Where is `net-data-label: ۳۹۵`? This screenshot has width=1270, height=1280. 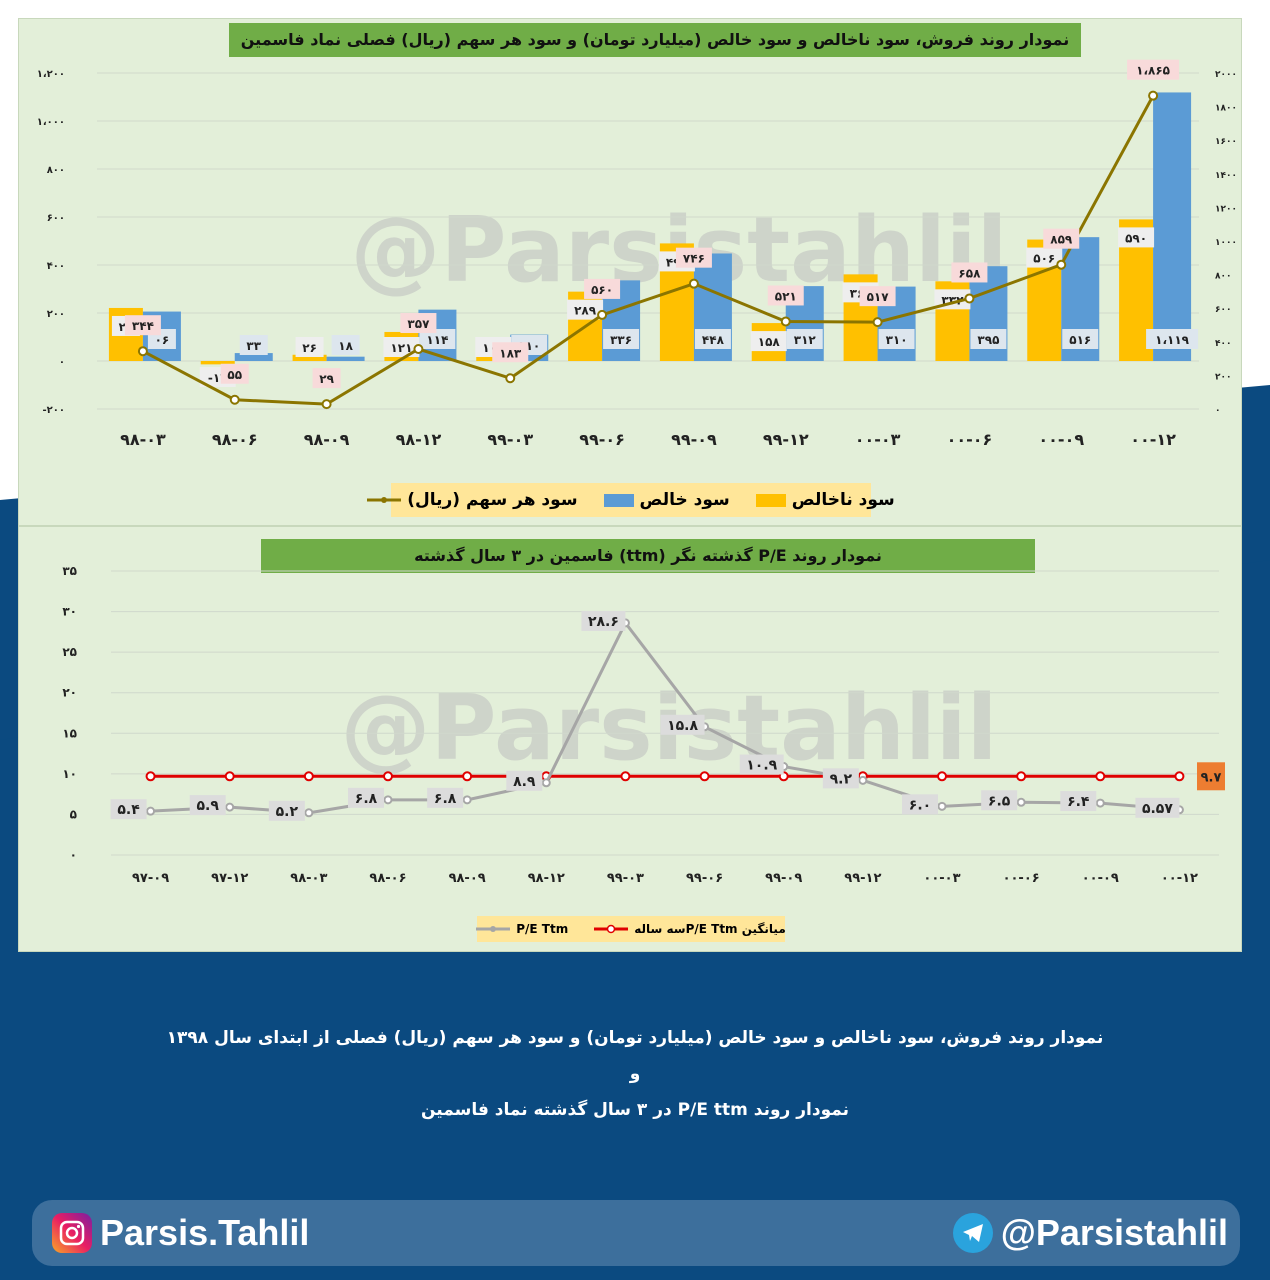 net-data-label: ۳۹۵ is located at coordinates (988, 339).